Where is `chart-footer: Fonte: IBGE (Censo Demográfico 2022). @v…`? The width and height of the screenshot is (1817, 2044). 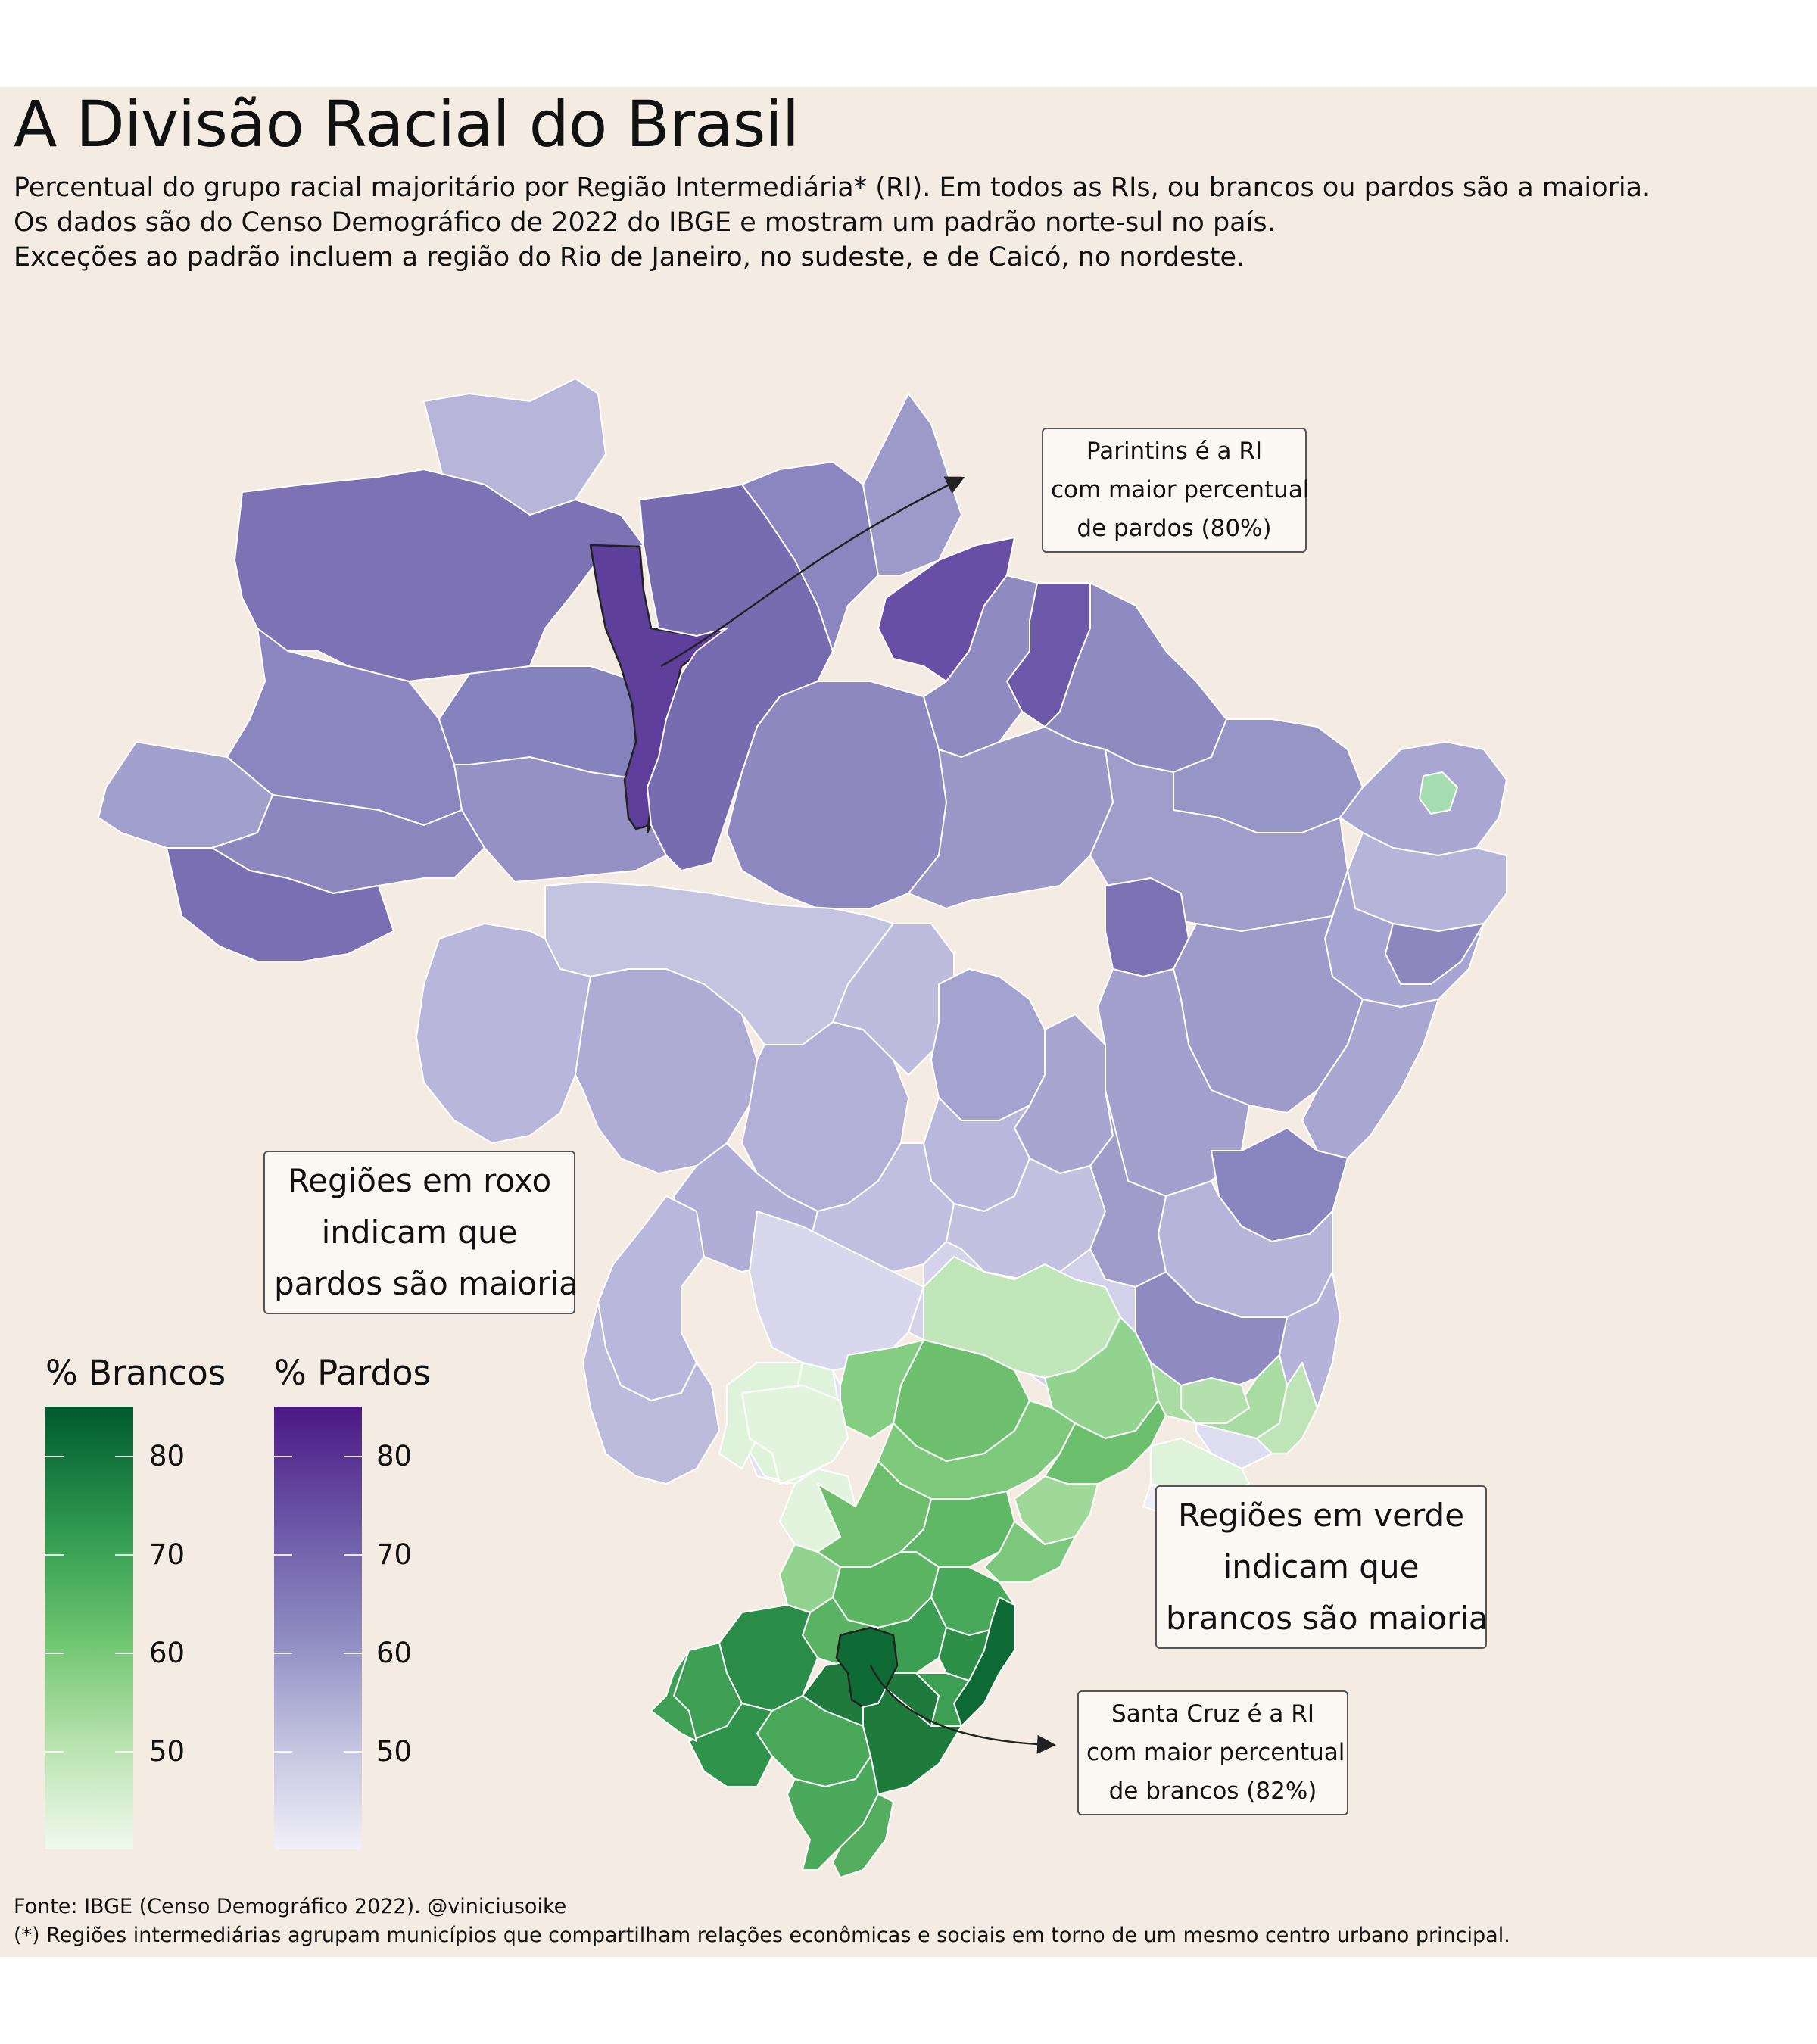
chart-footer: Fonte: IBGE (Censo Demográfico 2022). @v… is located at coordinates (762, 1921).